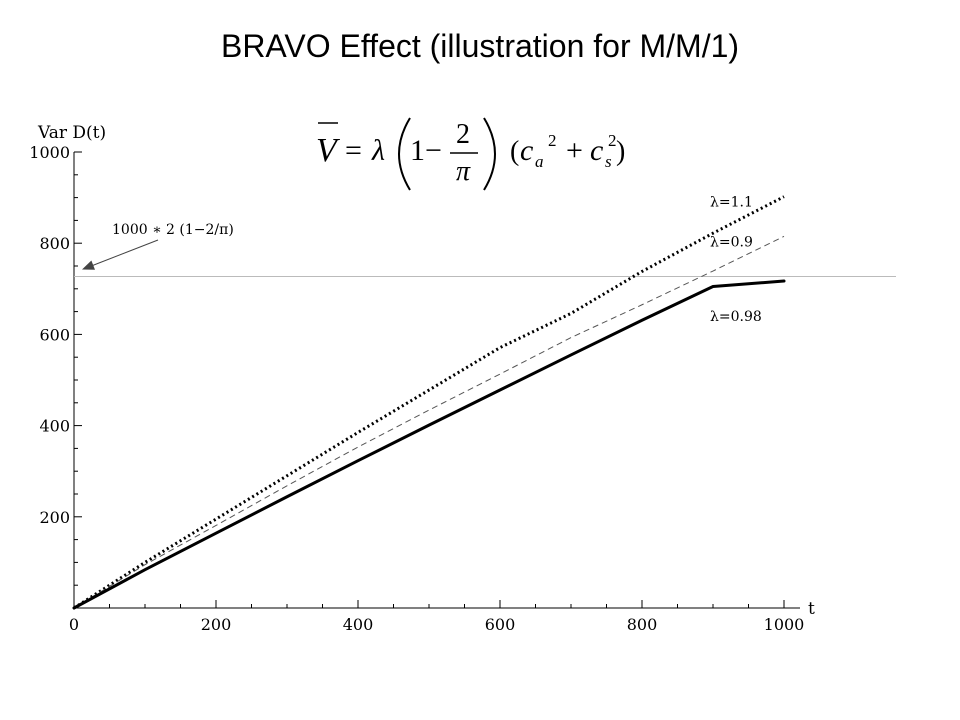 Image resolution: width=960 pixels, height=720 pixels. What do you see at coordinates (426, 150) in the screenshot?
I see `formula-one-minus: 1−` at bounding box center [426, 150].